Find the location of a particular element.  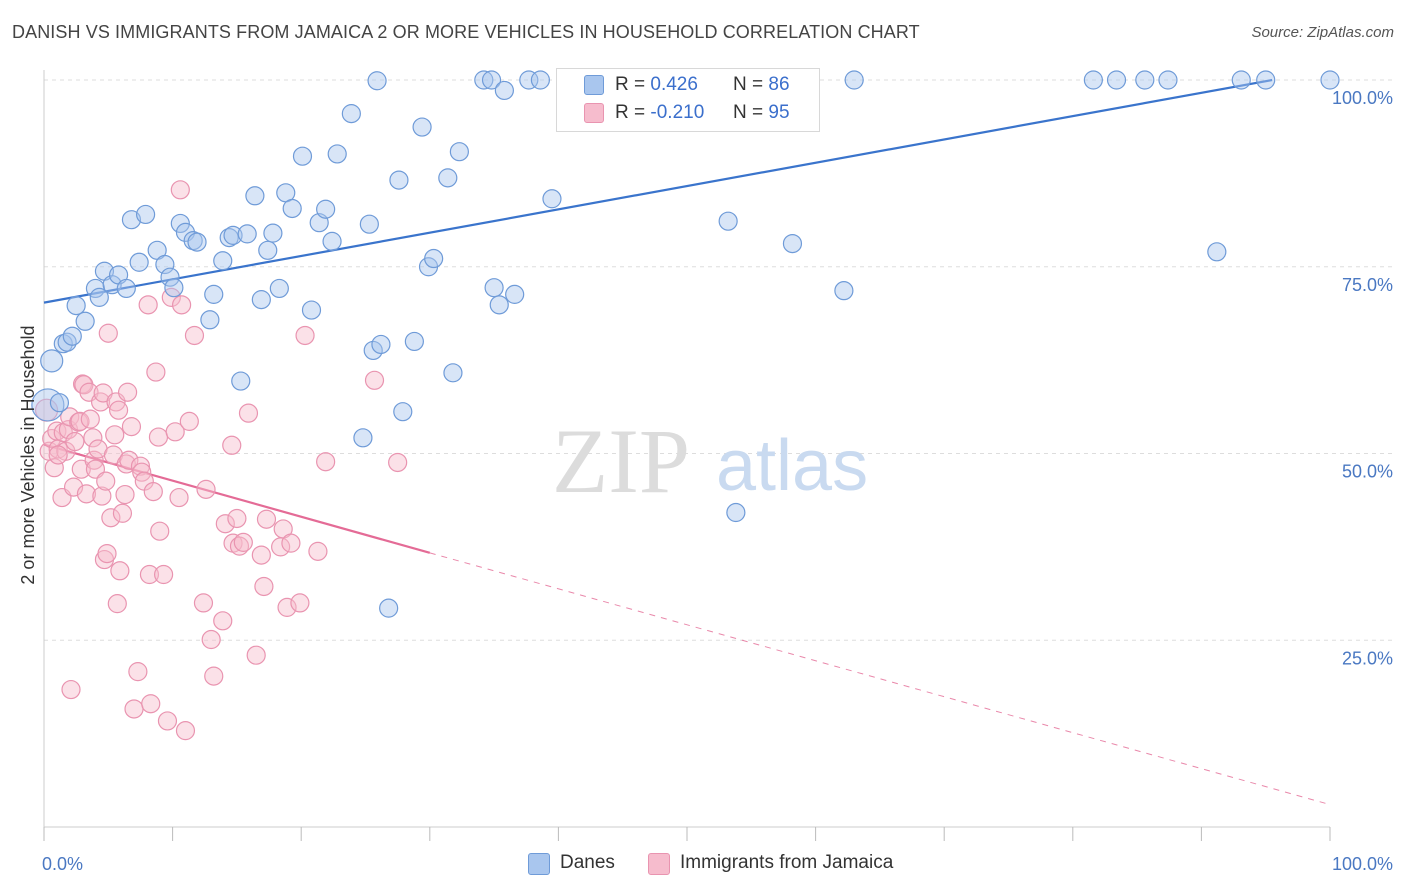

danes-legend-label: Danes is located at coordinates (587, 862).